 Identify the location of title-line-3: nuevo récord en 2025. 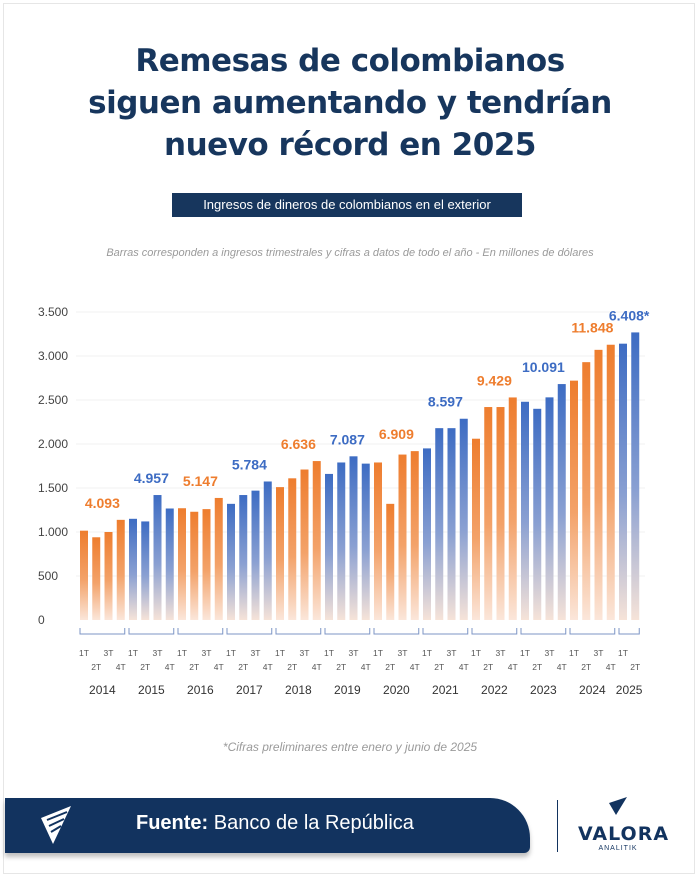
(350, 145).